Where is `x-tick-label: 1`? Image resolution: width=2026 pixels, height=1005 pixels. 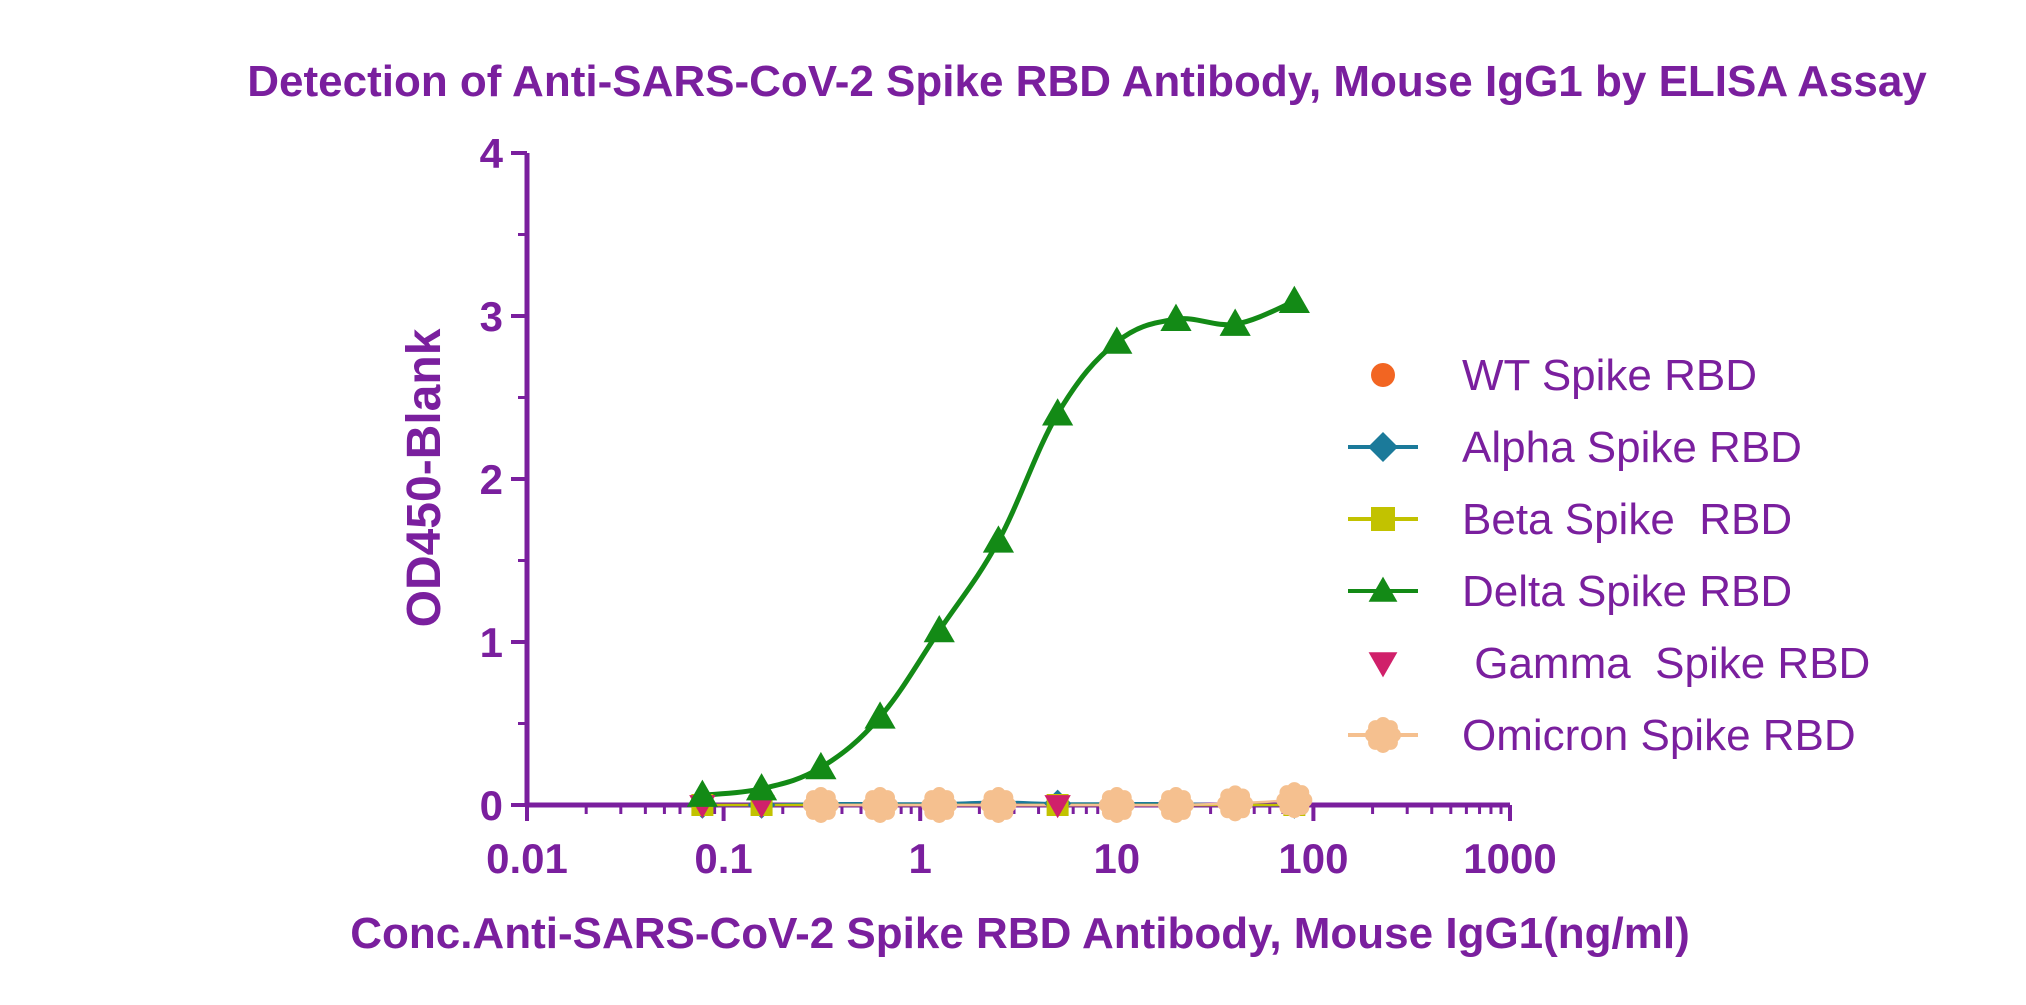 x-tick-label: 1 is located at coordinates (920, 858).